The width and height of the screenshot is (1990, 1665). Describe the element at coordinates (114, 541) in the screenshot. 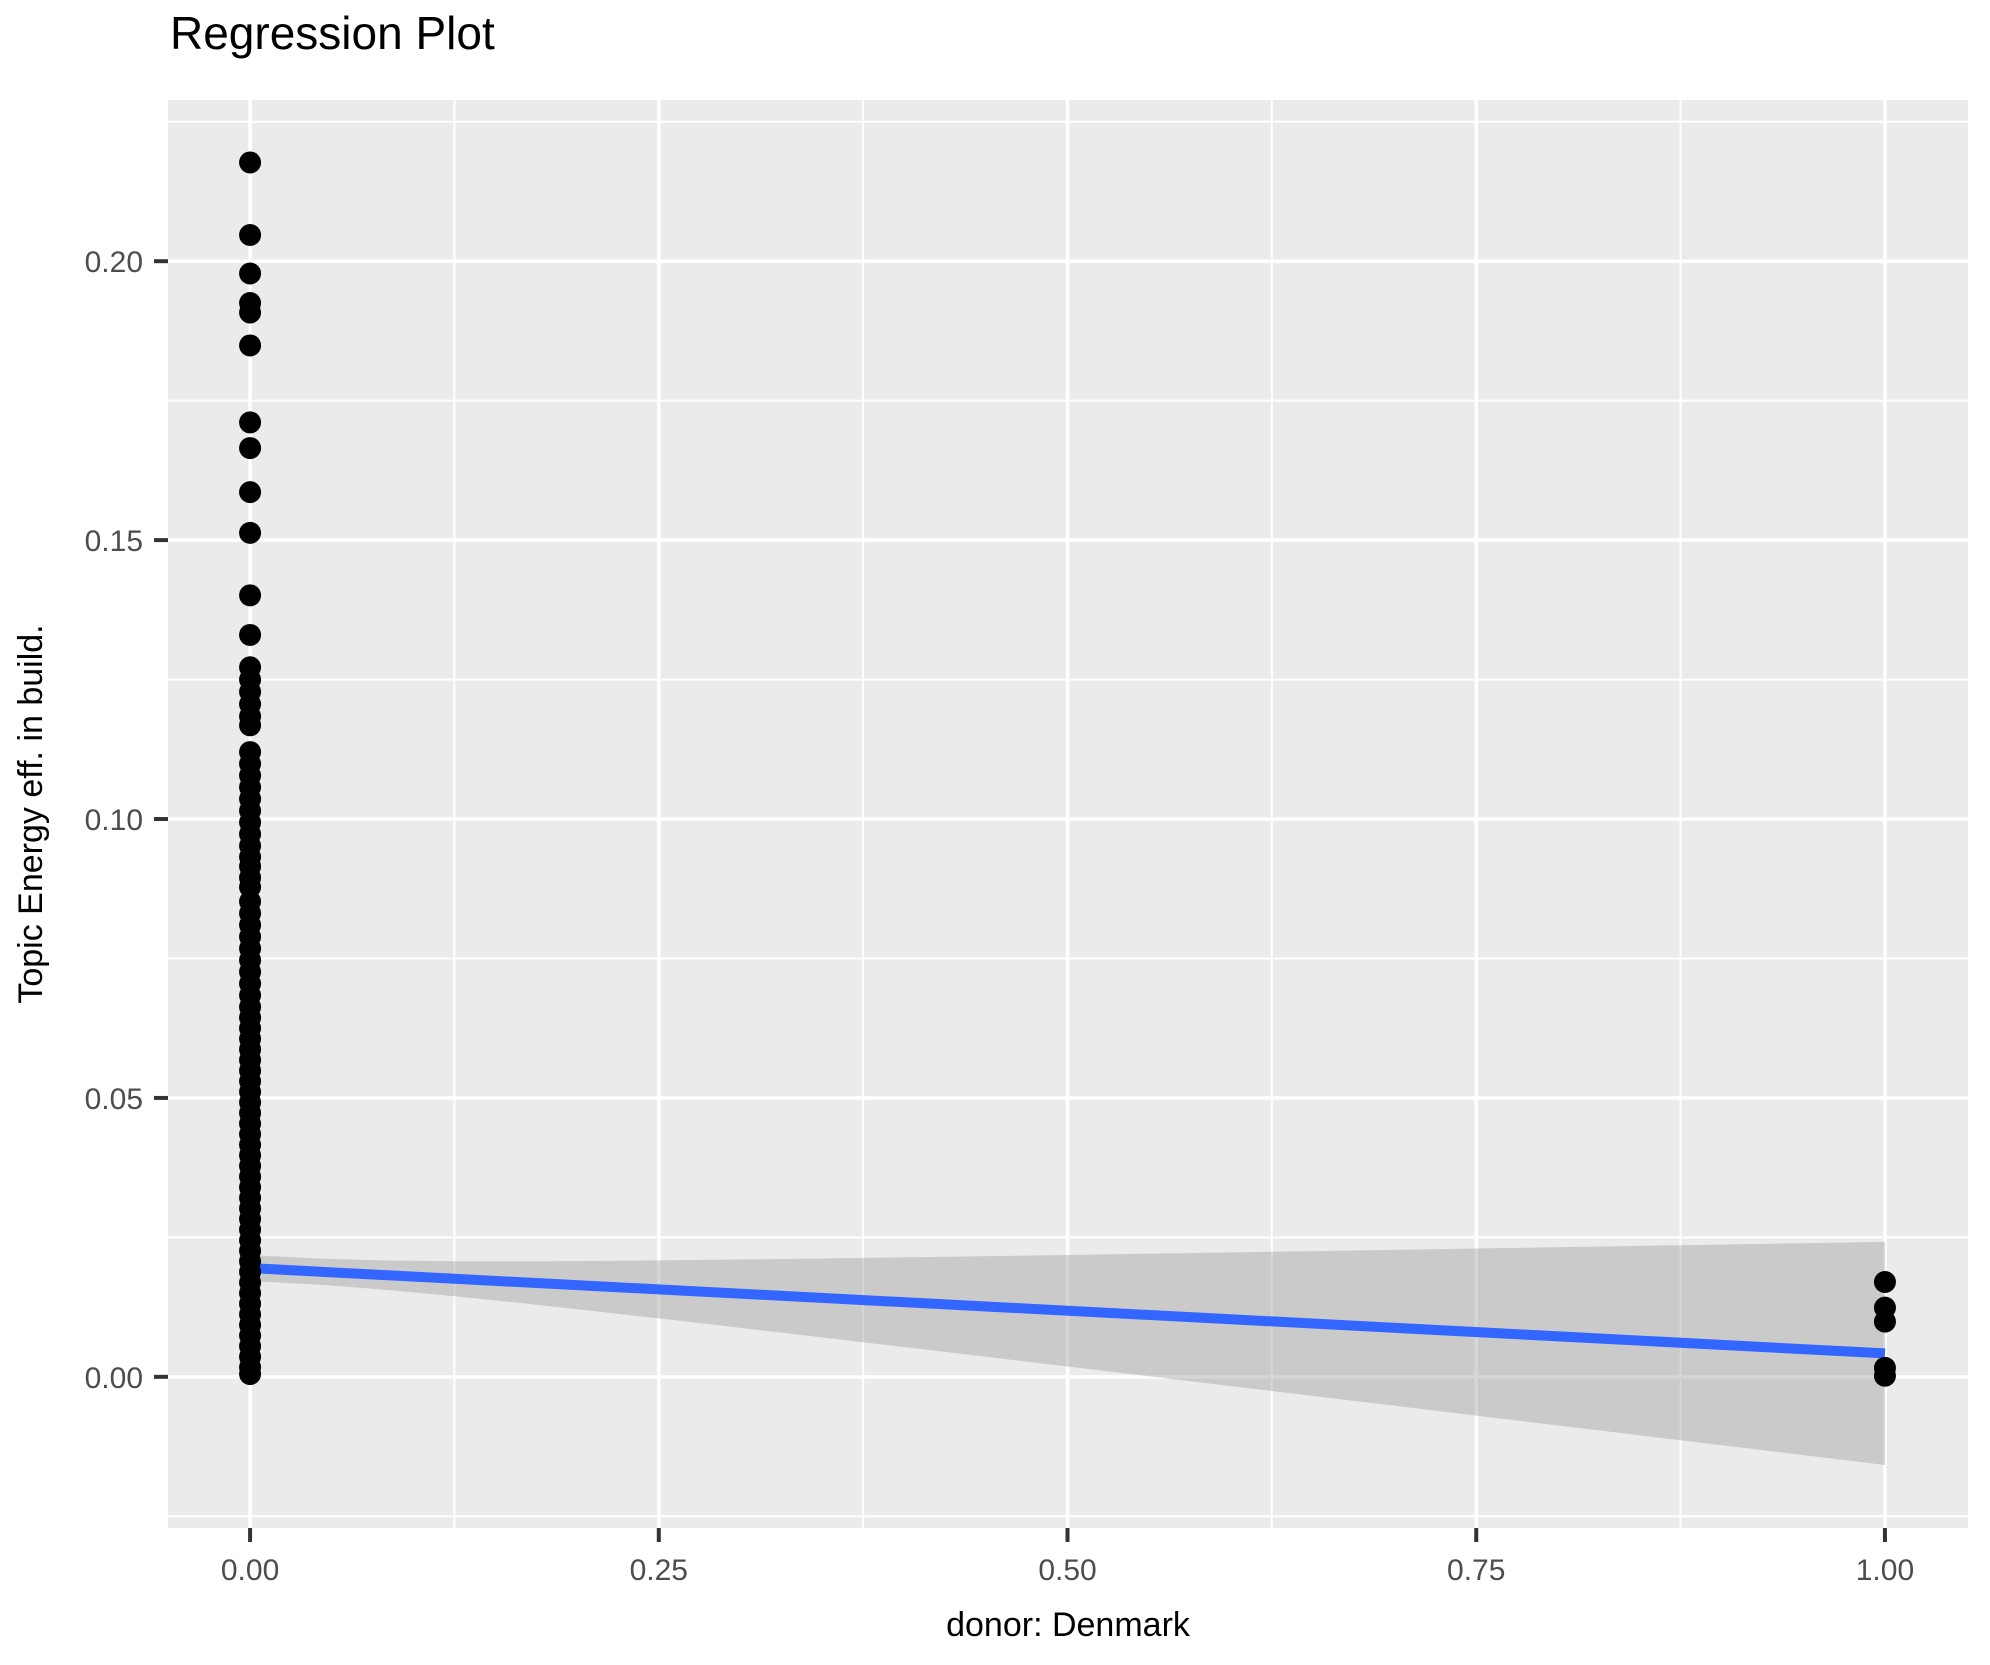

I see `y-tick-label: 0.15` at that location.